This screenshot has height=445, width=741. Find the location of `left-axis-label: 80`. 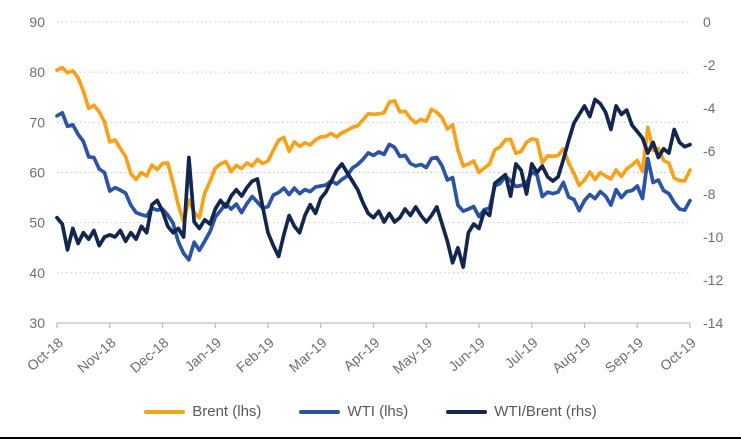

left-axis-label: 80 is located at coordinates (37, 72).